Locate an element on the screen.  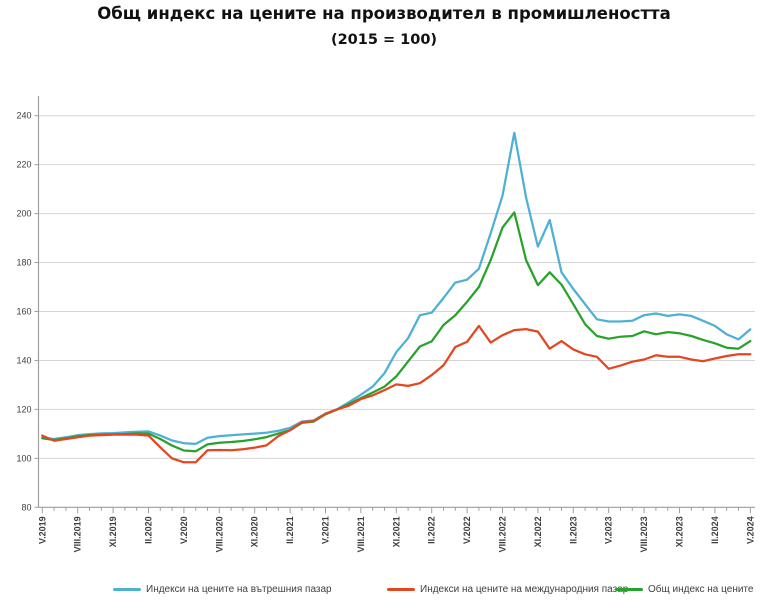
x-axis-label: V.2020 is located at coordinates (184, 530).